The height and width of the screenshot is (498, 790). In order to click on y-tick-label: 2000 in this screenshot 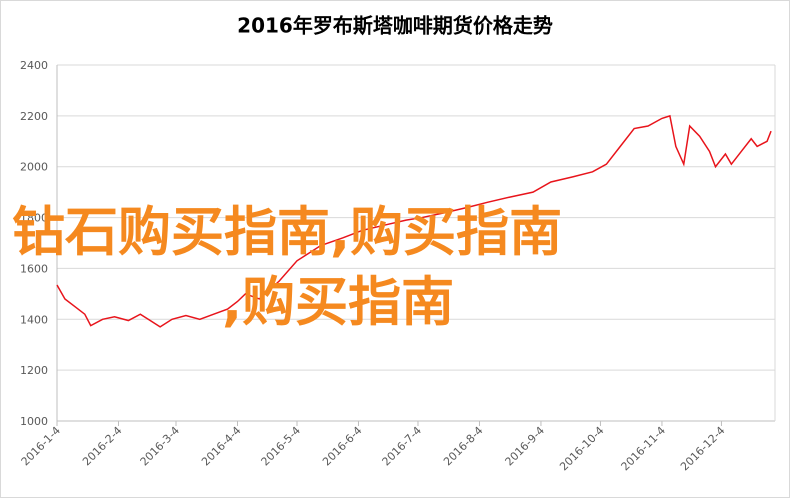, I will do `click(34, 167)`.